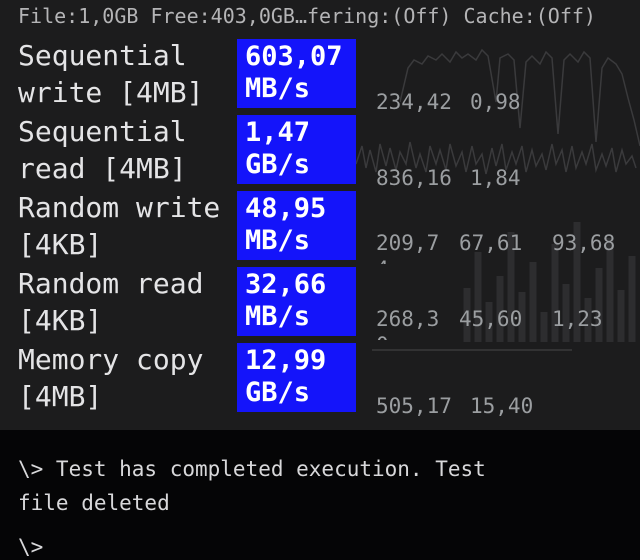 This screenshot has height=560, width=640. I want to click on result-value-box: 12,99 GB/s, so click(296, 377).